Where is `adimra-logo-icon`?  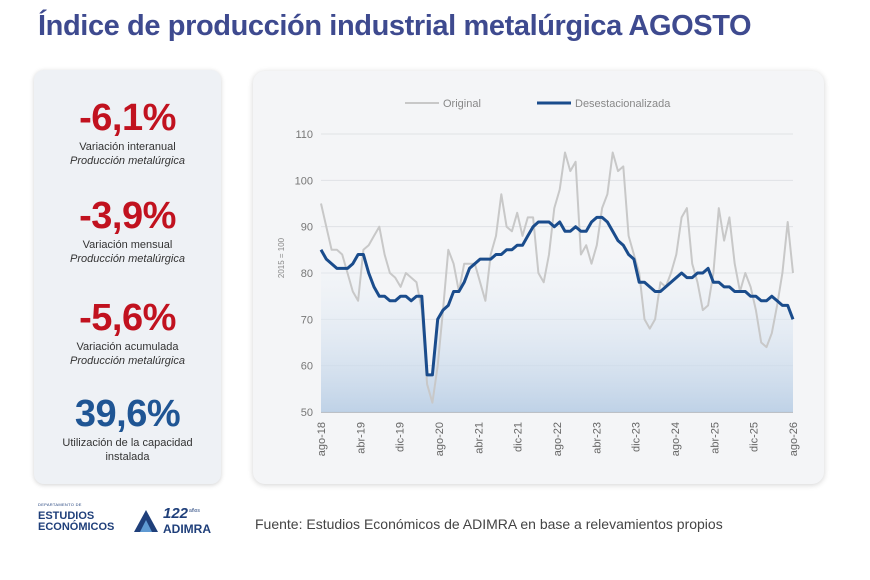
adimra-logo-icon is located at coordinates (146, 521).